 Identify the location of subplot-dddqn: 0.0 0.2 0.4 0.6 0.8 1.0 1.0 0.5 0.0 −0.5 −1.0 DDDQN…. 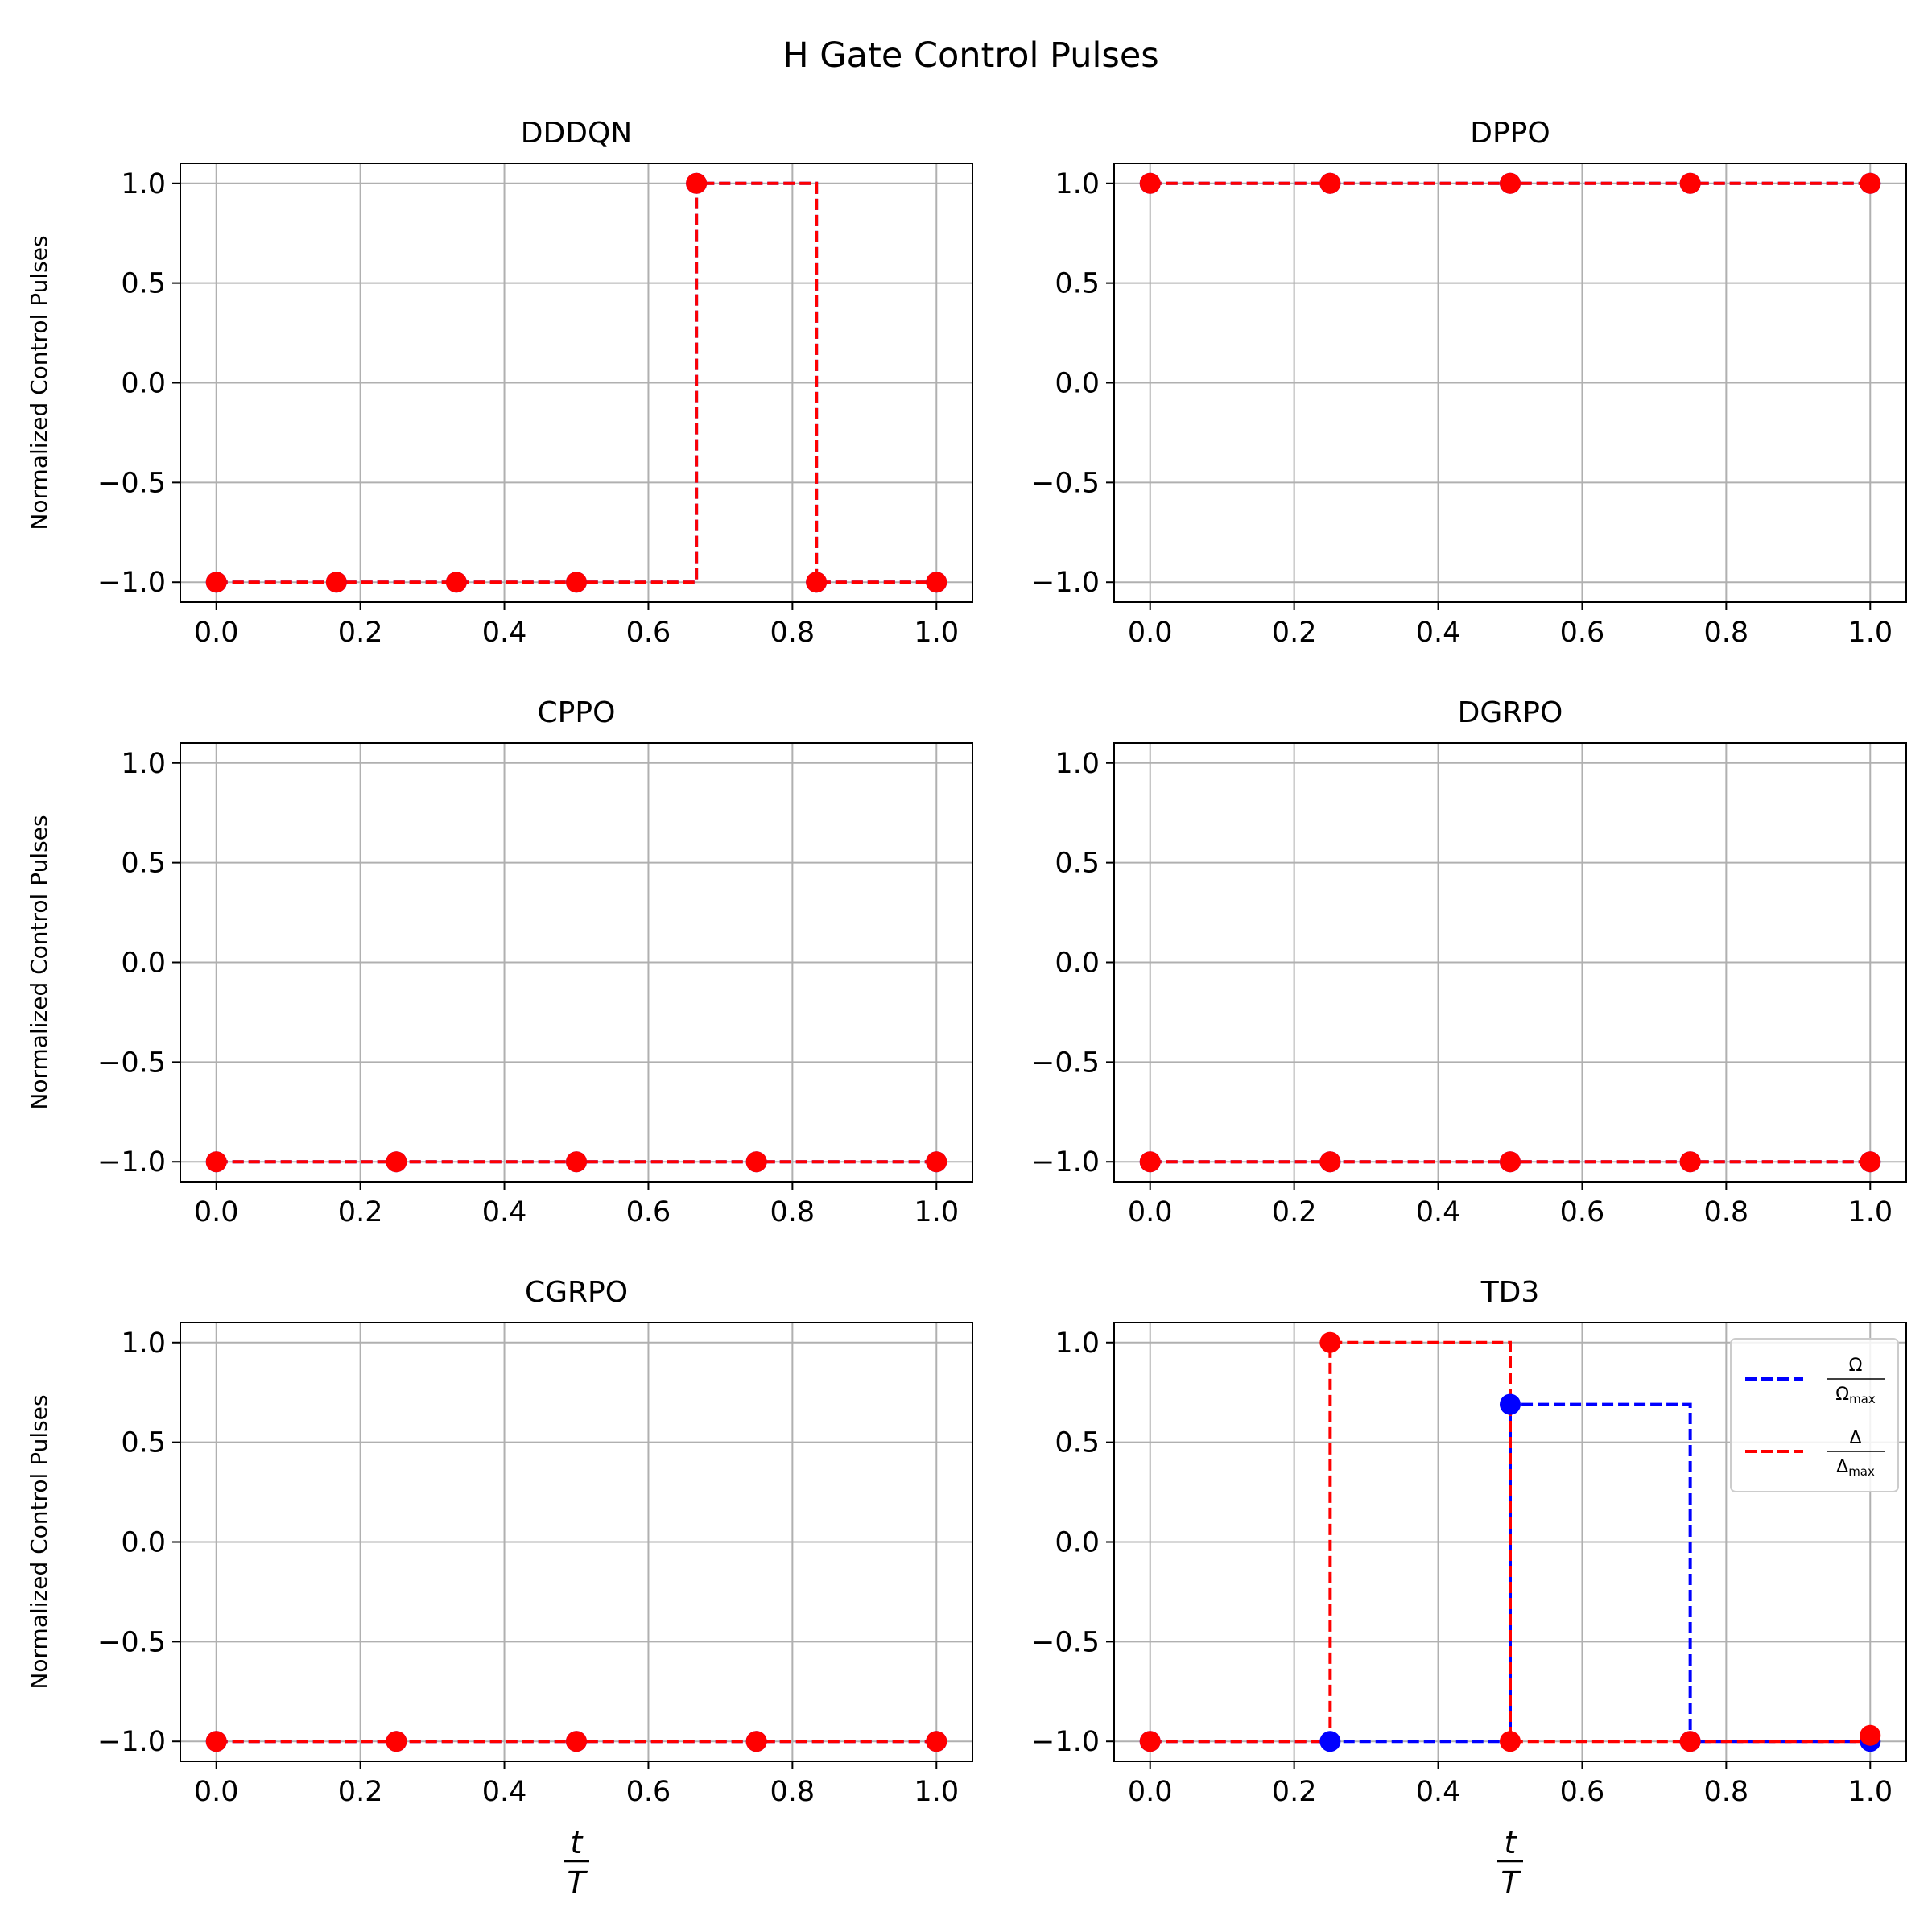
(499, 383).